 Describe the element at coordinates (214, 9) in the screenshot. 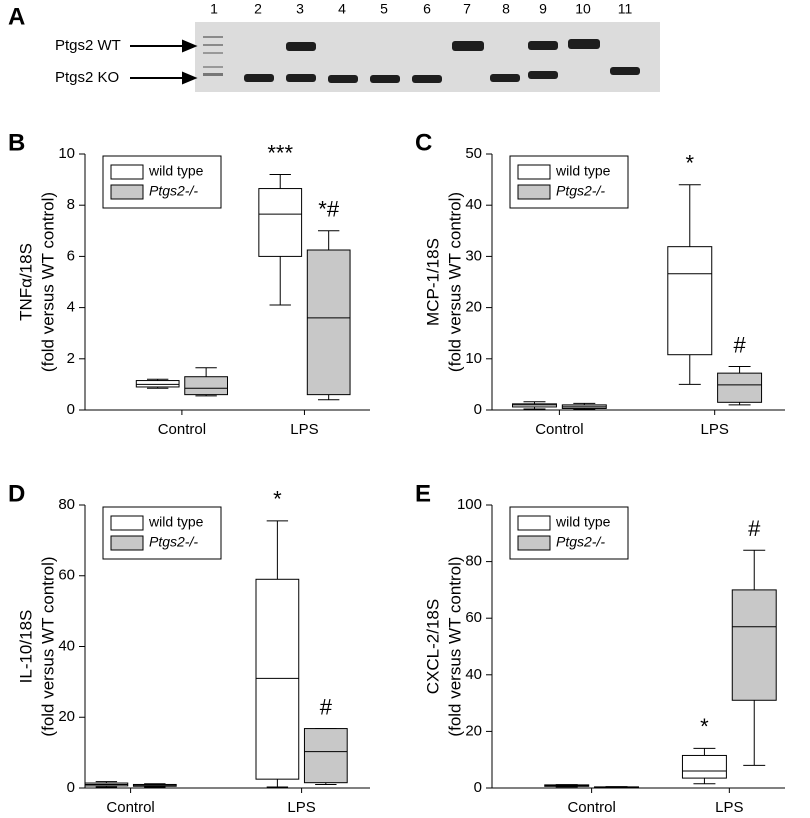

I see `lane-number: 1` at that location.